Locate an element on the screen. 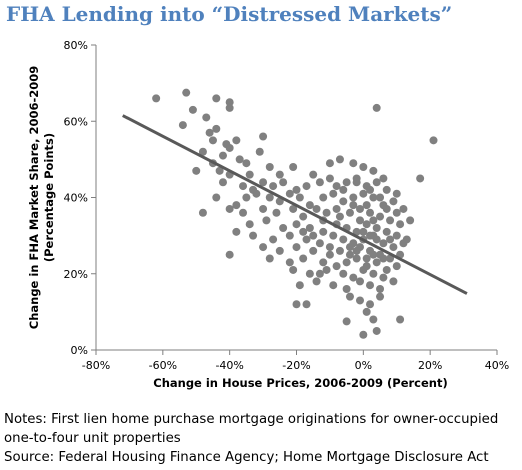 The image size is (522, 470). y-tick-label: 60% is located at coordinates (76, 121).